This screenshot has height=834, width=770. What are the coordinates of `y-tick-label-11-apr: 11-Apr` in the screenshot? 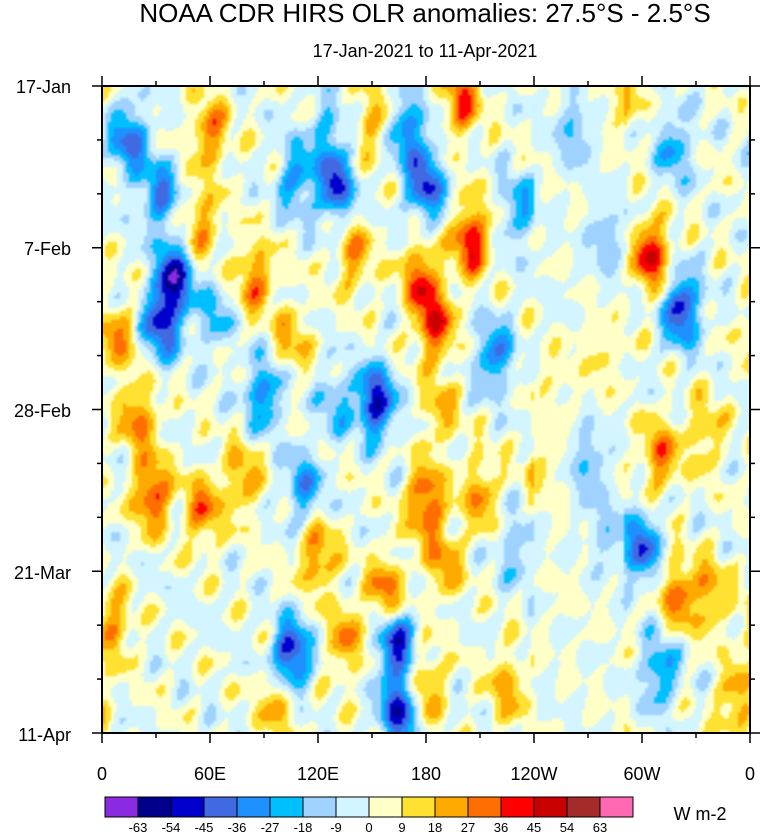 It's located at (44, 735).